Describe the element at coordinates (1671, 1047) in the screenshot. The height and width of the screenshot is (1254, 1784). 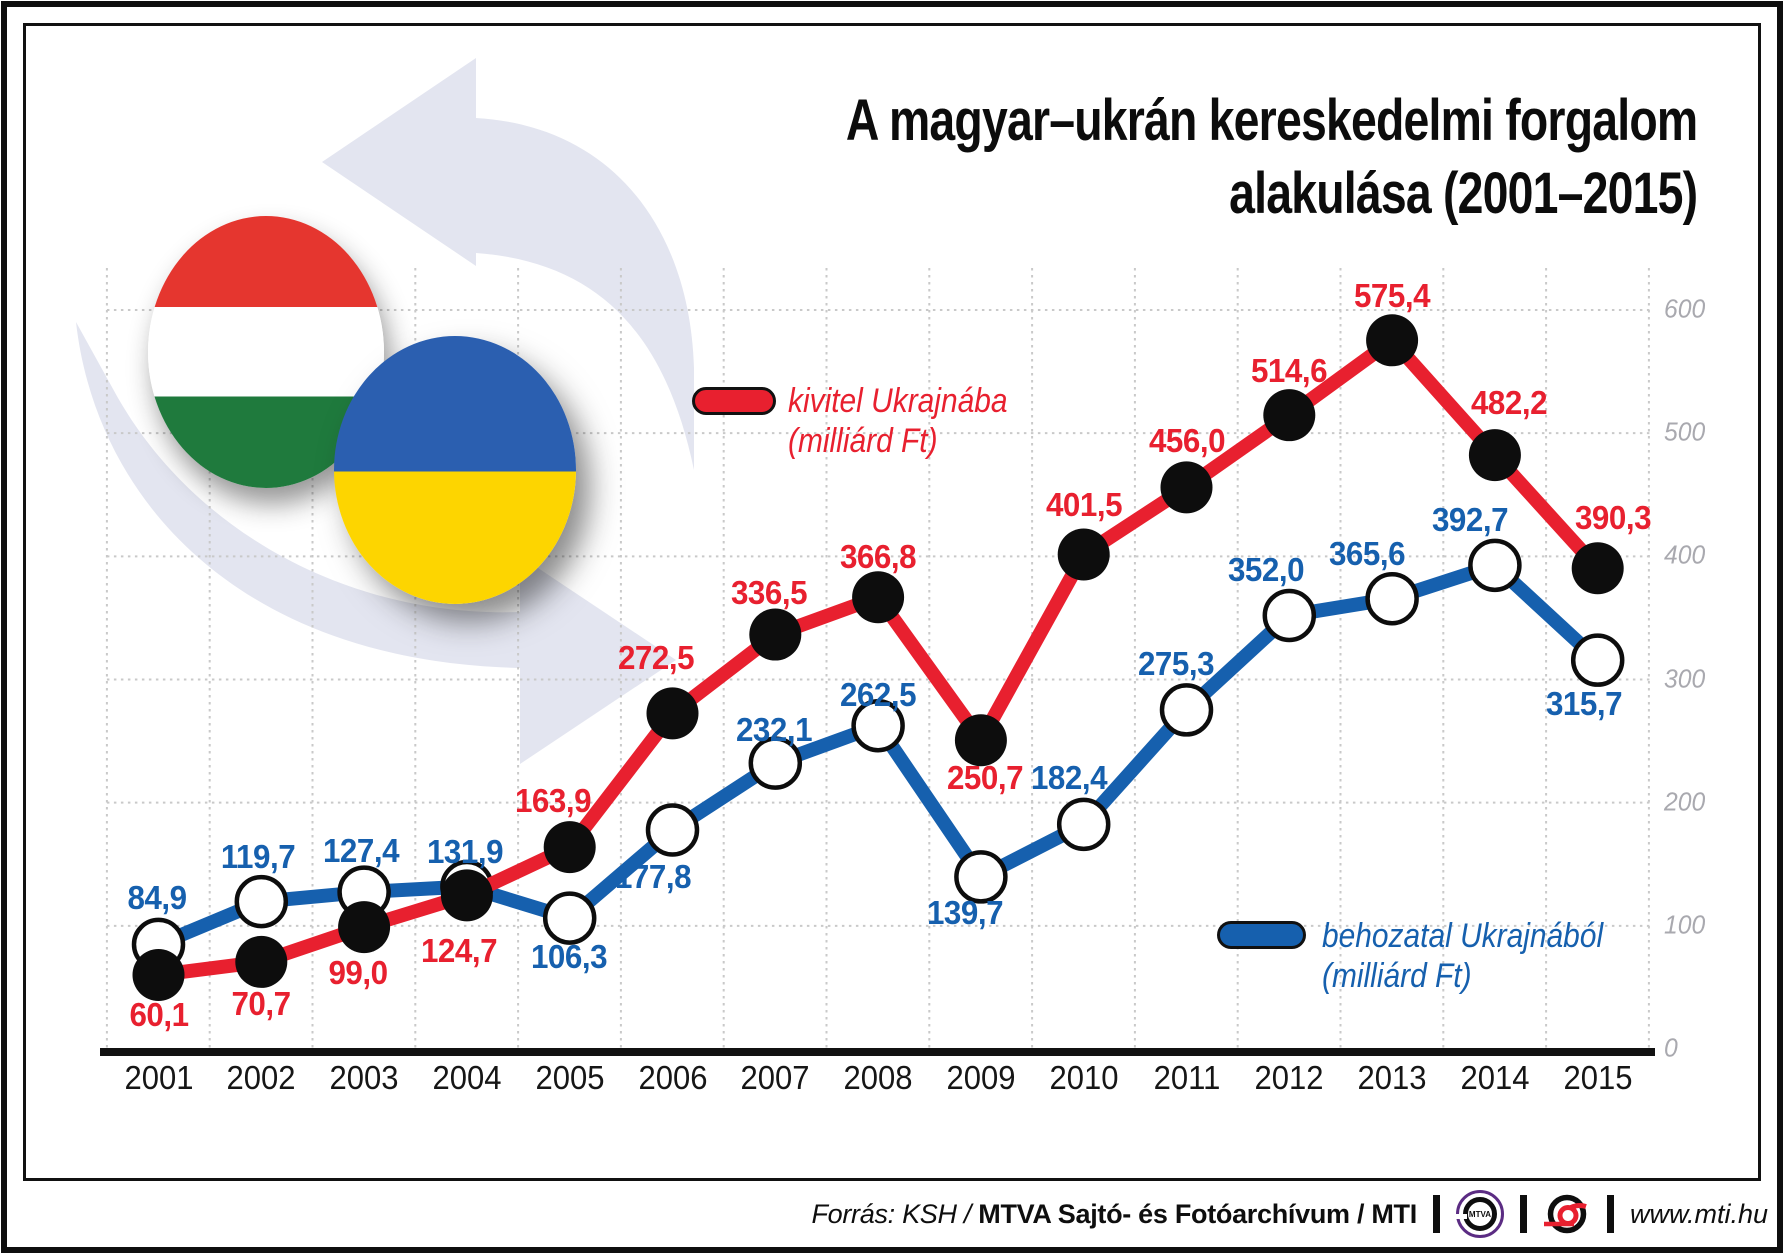
I see `y-axis-tick-label: 0` at that location.